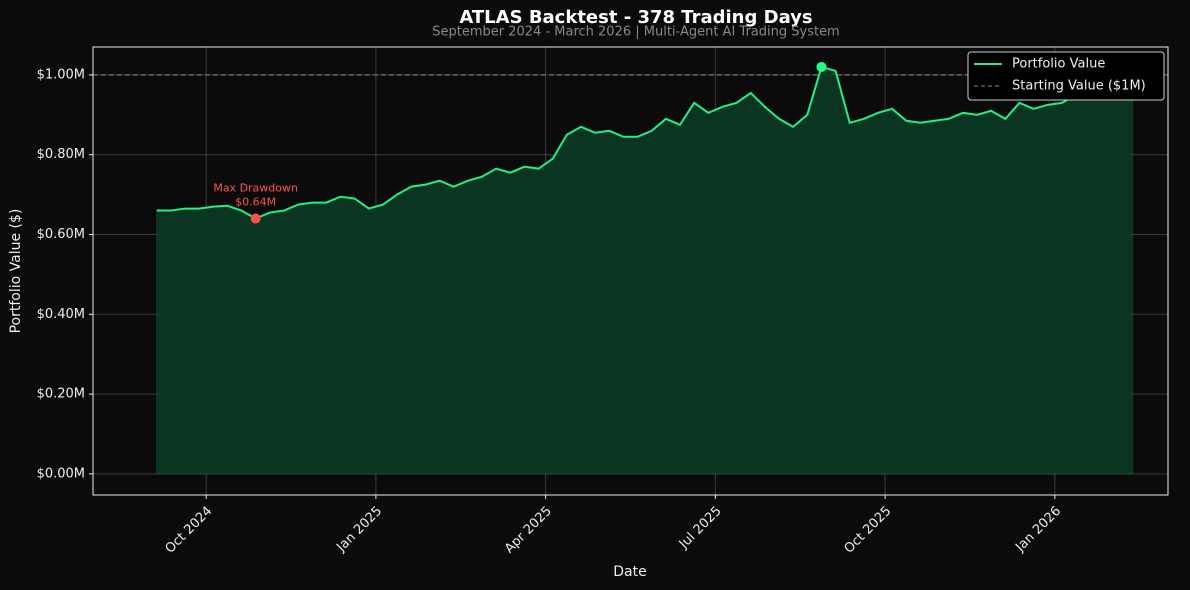  Describe the element at coordinates (821, 66) in the screenshot. I see `peak-marker` at that location.